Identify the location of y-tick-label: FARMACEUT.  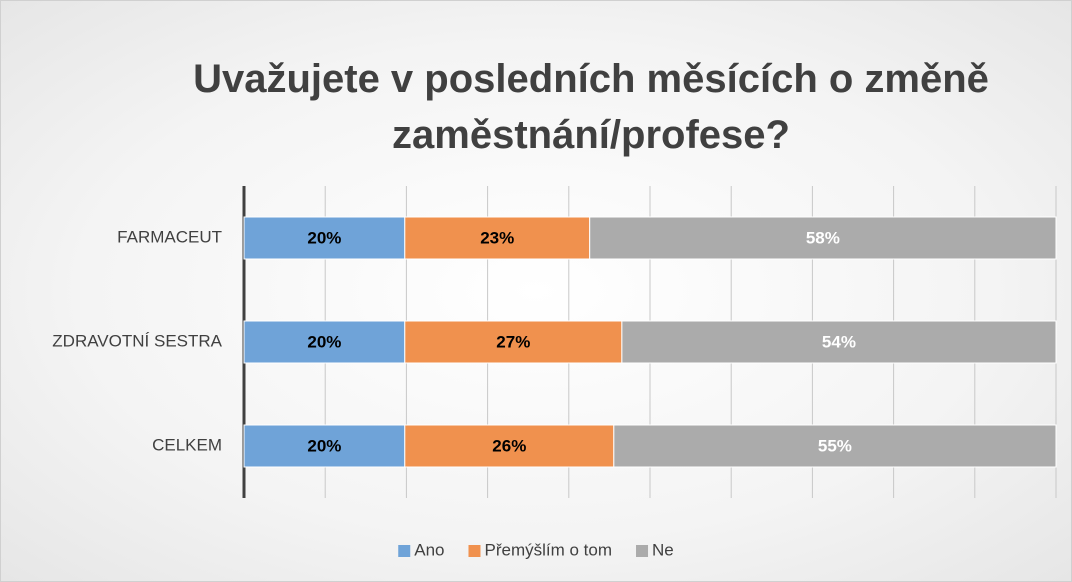
(169, 236).